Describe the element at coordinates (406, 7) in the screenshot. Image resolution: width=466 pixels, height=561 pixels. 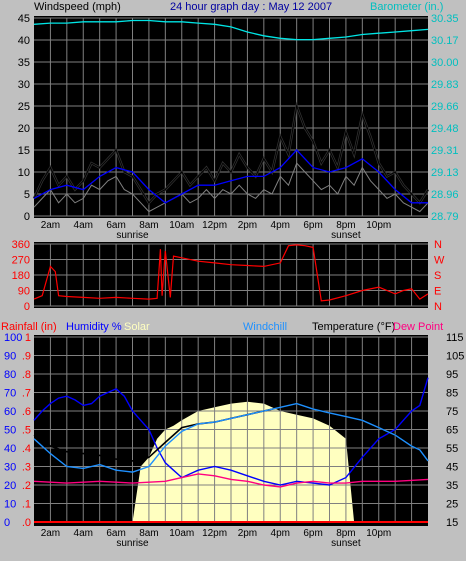
I see `barometer-label: Barometer (in.)` at that location.